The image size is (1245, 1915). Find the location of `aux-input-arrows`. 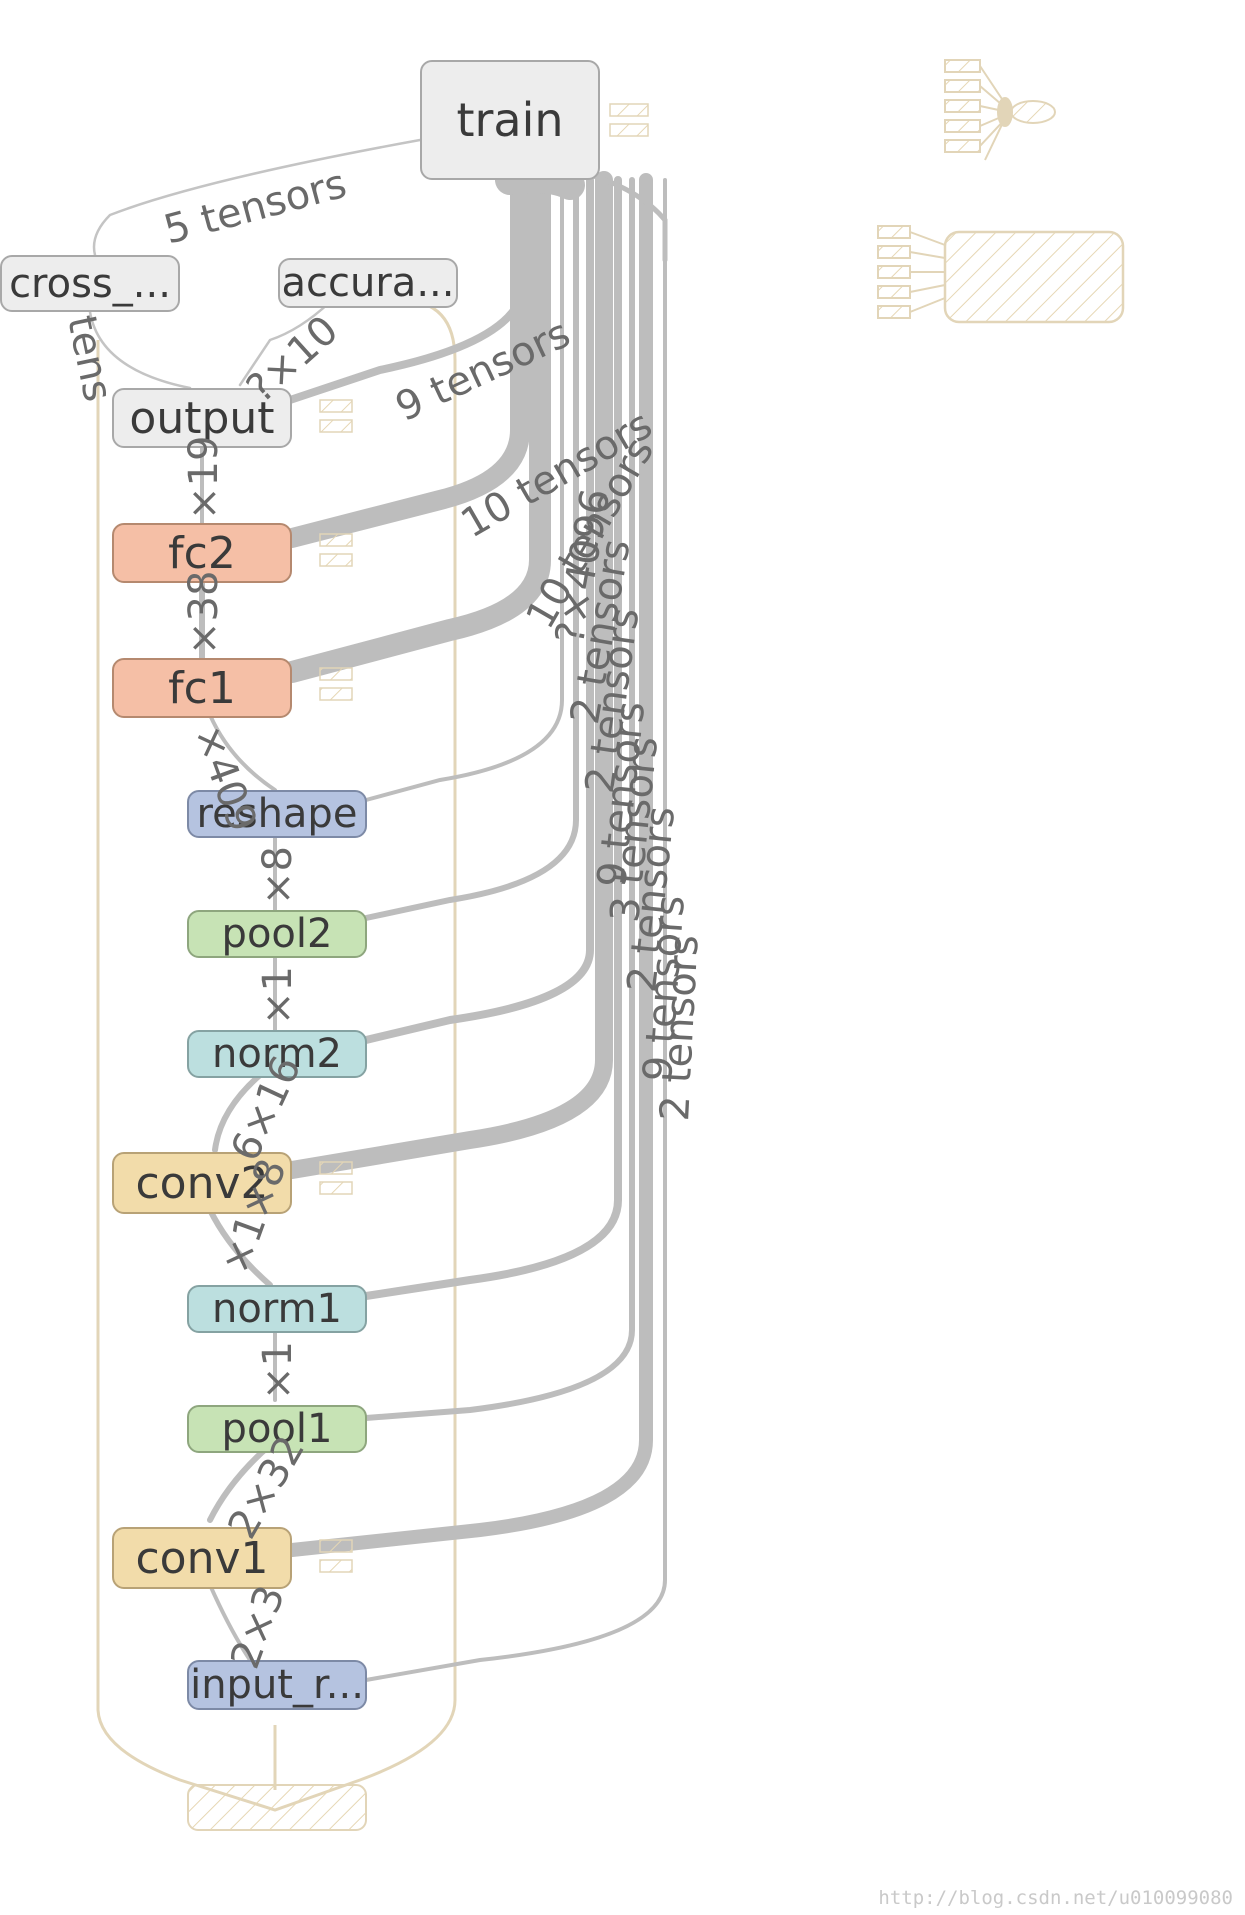

aux-input-arrows is located at coordinates (911, 272).